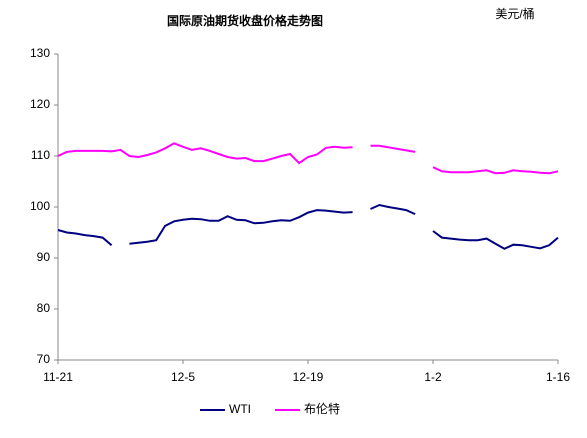 This screenshot has height=438, width=587. Describe the element at coordinates (240, 409) in the screenshot. I see `legend-label: WTI` at that location.